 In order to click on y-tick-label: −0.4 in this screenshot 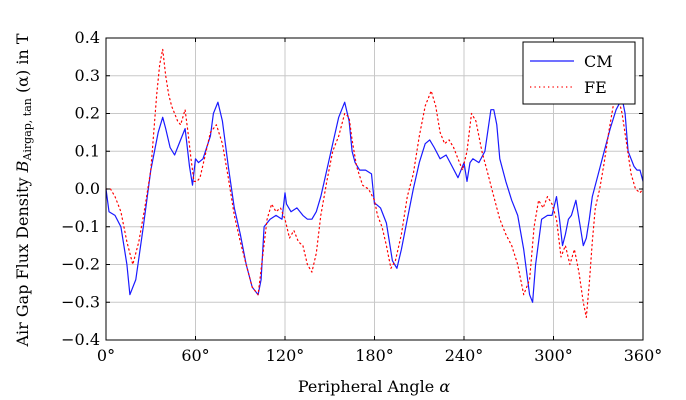, I will do `click(80, 339)`.